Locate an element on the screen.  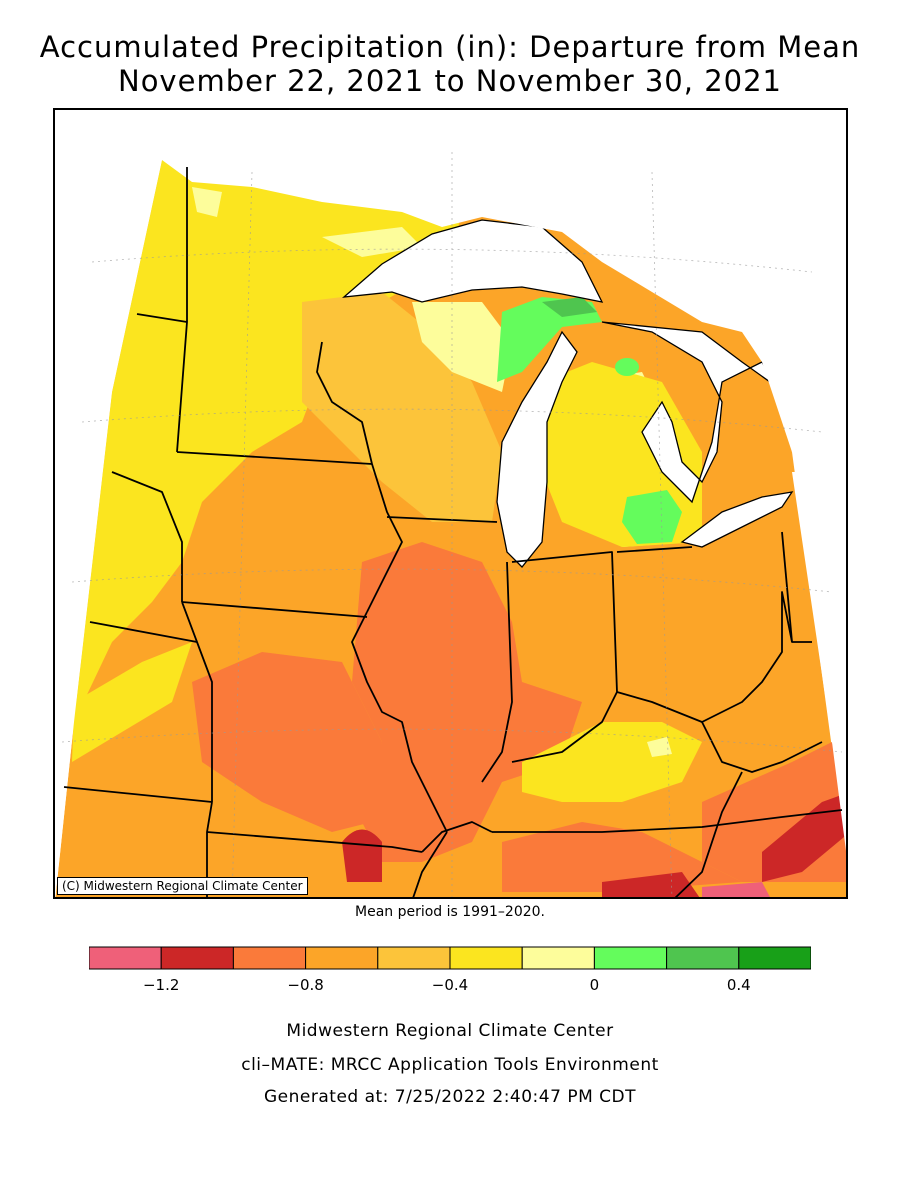
zone-green-up is located at coordinates (549, 339).